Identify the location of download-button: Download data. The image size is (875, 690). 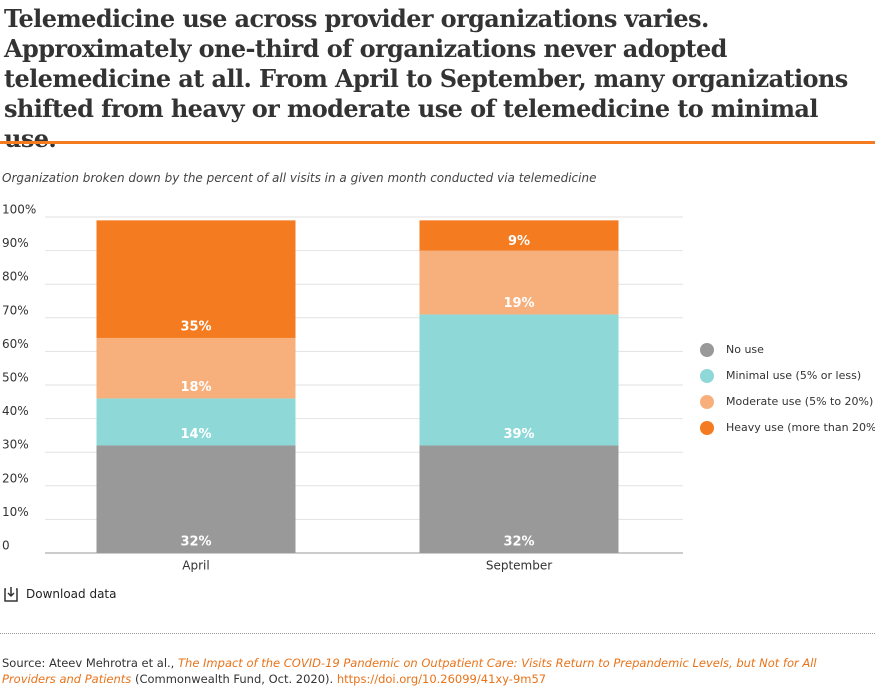
(60, 594).